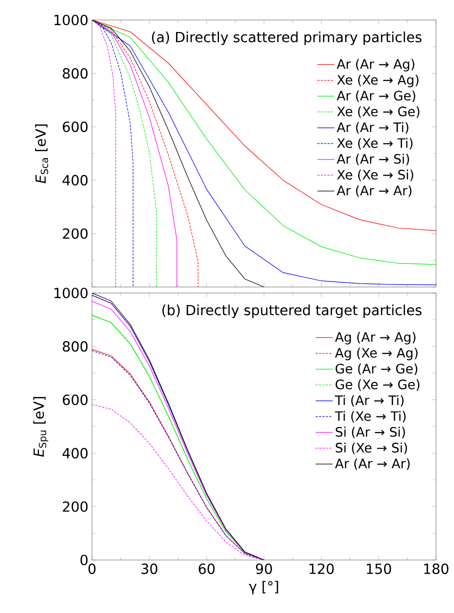 The height and width of the screenshot is (613, 454). What do you see at coordinates (376, 96) in the screenshot?
I see `legend-label: Ar (Ar → Ge)` at bounding box center [376, 96].